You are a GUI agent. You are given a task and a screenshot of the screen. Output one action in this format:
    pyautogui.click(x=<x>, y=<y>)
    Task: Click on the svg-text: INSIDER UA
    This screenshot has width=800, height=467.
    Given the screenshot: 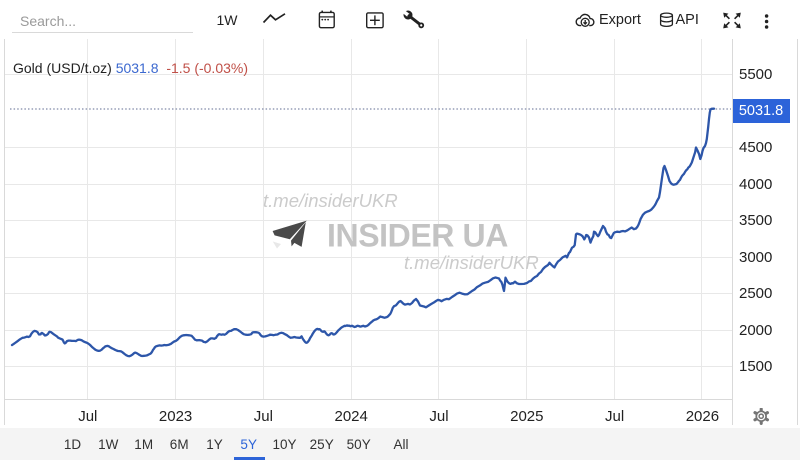 What is the action you would take?
    pyautogui.click(x=417, y=236)
    